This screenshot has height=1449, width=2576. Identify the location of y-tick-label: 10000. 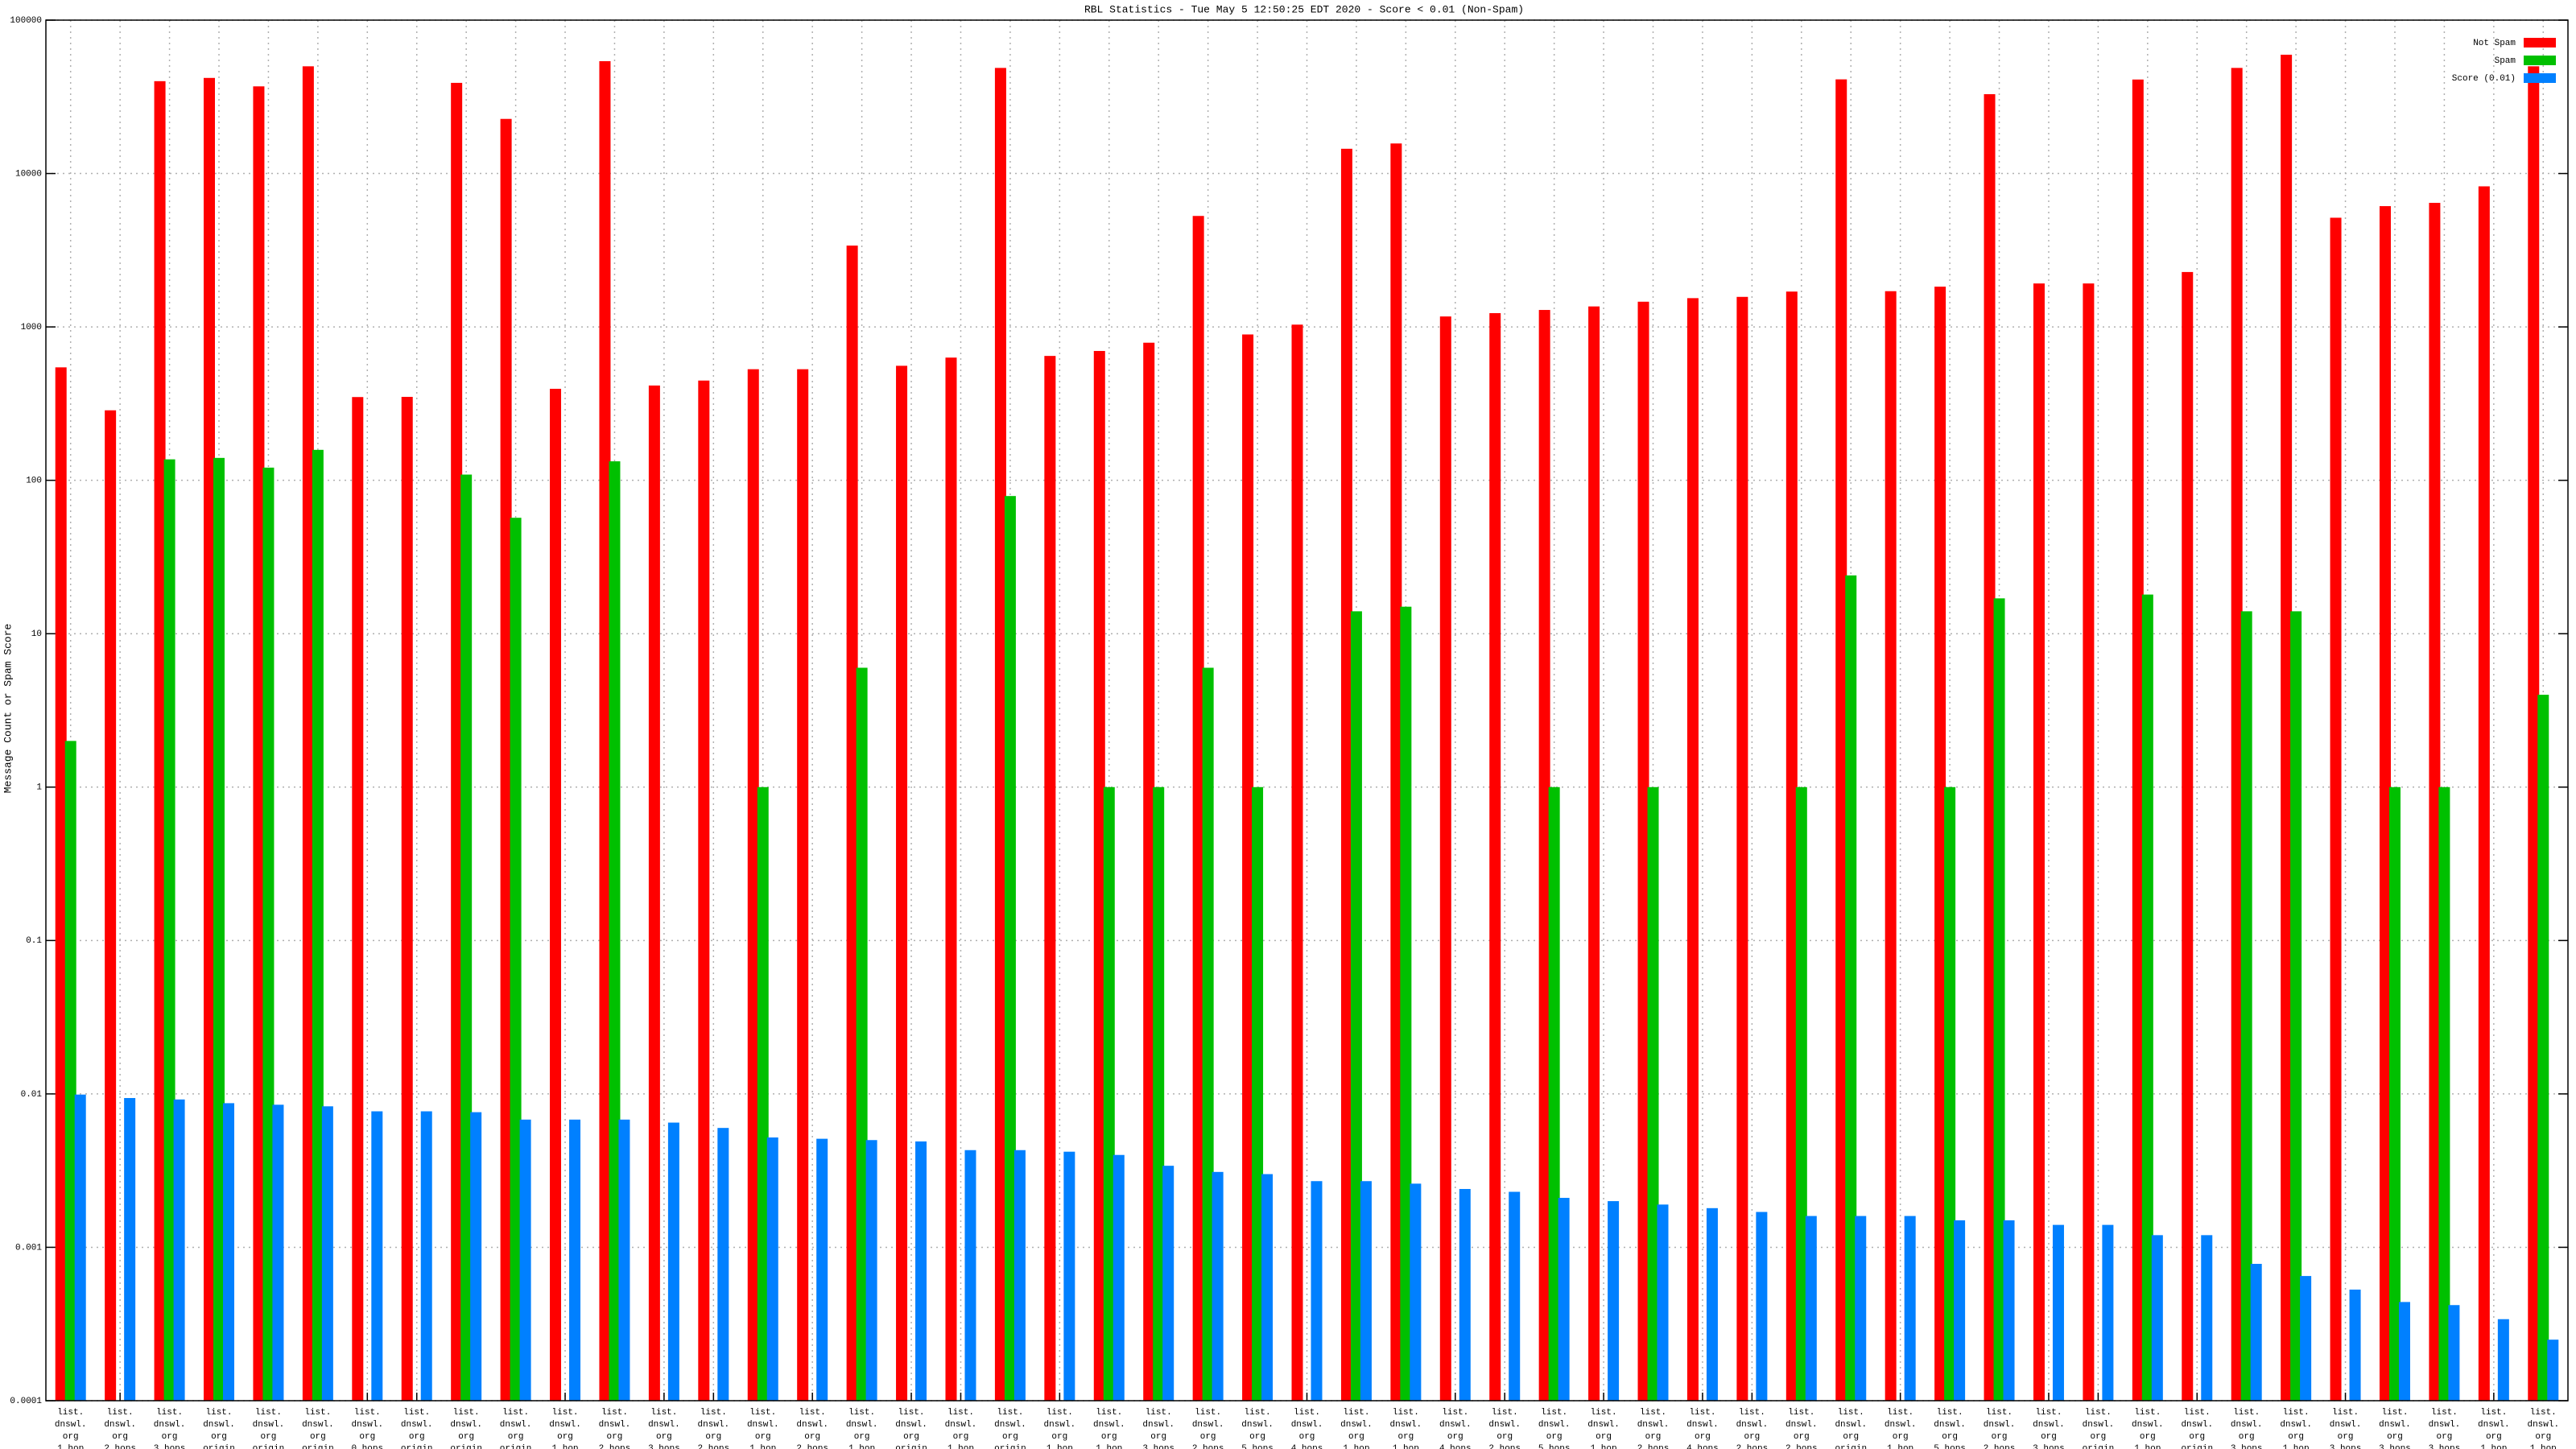
(28, 174).